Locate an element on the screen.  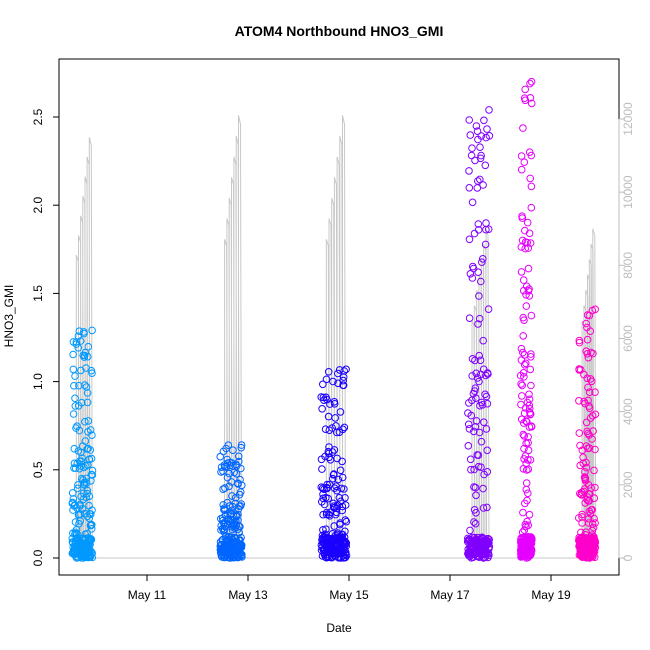
y2-tick-label: 12000 is located at coordinates (628, 119).